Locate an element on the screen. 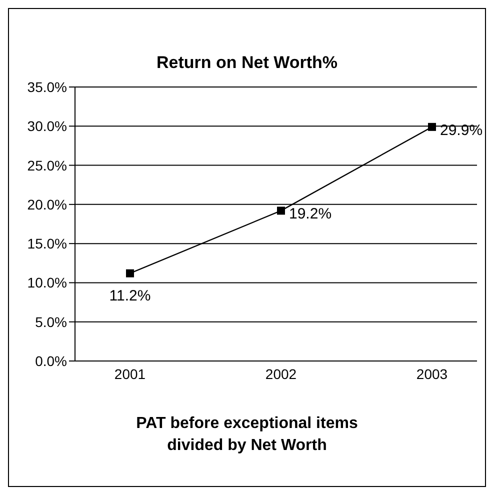  y-tick-label: 15.0% is located at coordinates (47, 244).